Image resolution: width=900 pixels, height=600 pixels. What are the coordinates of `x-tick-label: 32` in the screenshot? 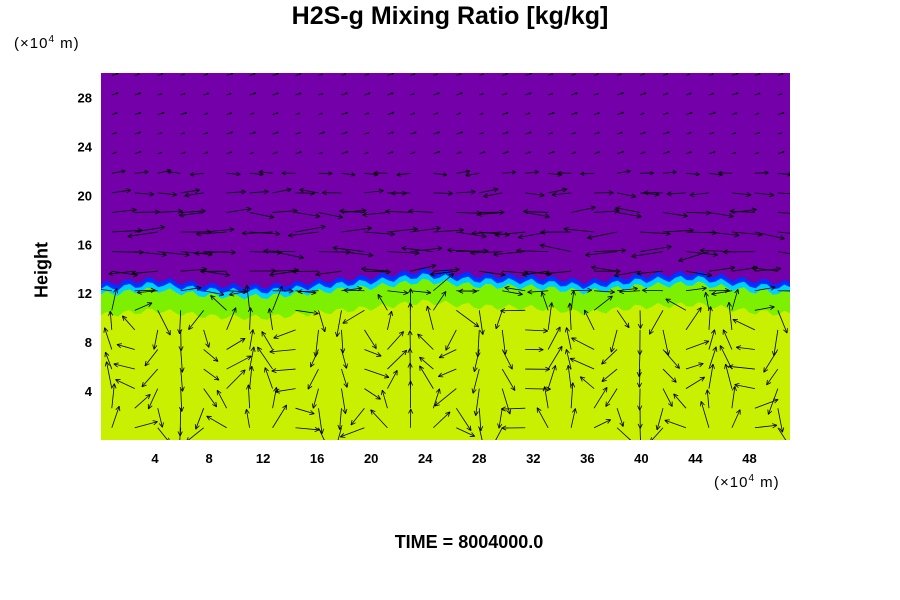 It's located at (533, 458).